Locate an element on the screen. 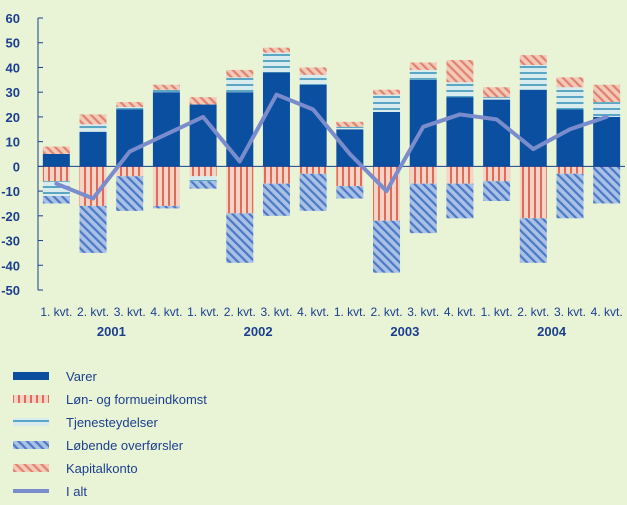 This screenshot has height=505, width=627. legend-swatch-varer is located at coordinates (31, 376).